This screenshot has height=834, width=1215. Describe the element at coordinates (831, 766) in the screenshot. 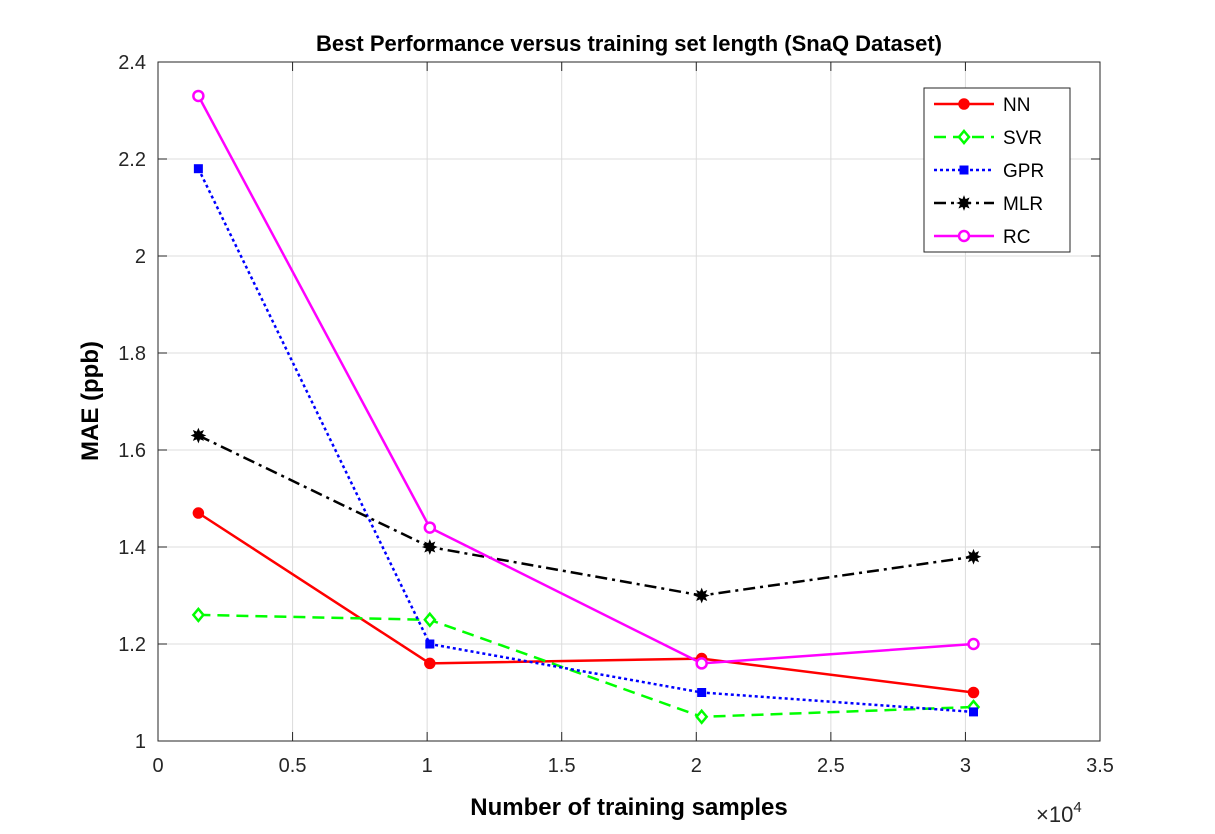

I see `x-tick-label: 2.5` at that location.